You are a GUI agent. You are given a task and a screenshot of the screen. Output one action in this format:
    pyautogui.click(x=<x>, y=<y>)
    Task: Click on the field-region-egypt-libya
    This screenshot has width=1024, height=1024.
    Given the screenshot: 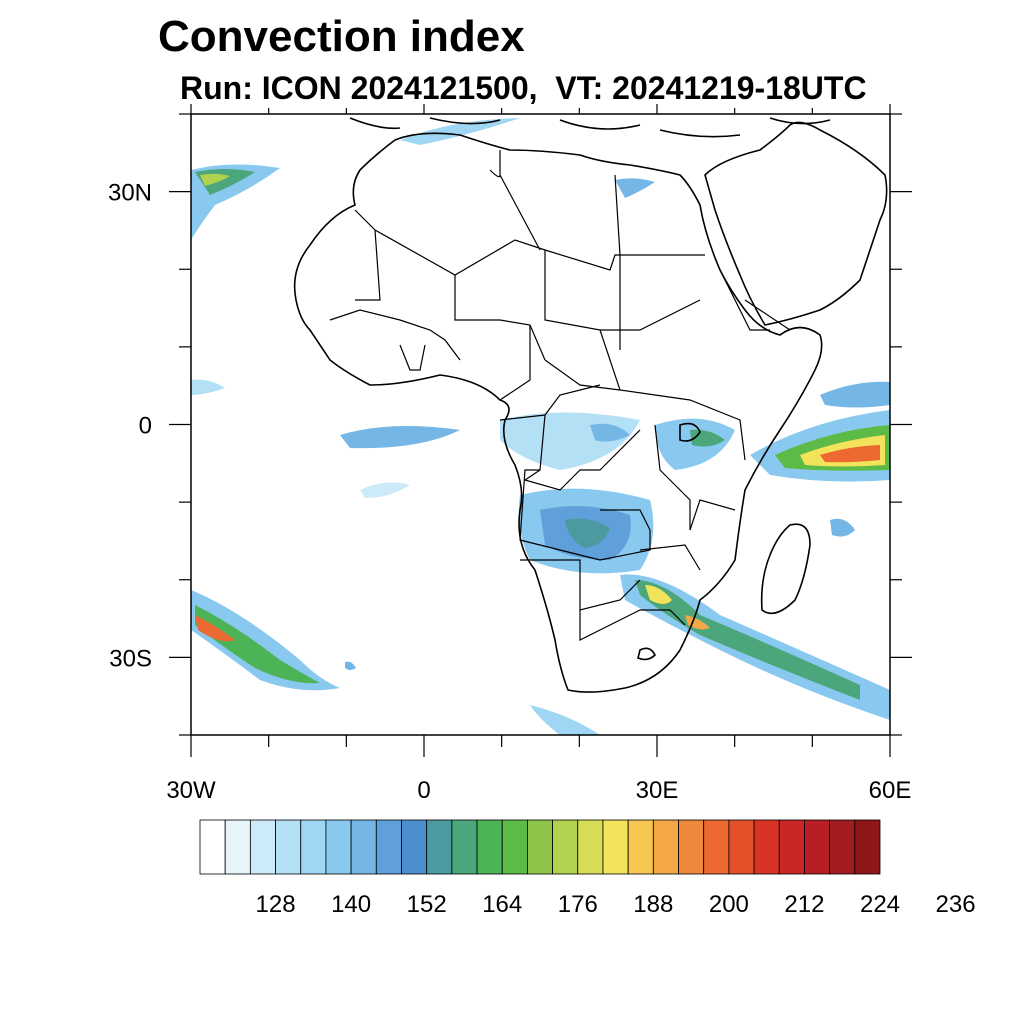 What is the action you would take?
    pyautogui.click(x=635, y=188)
    